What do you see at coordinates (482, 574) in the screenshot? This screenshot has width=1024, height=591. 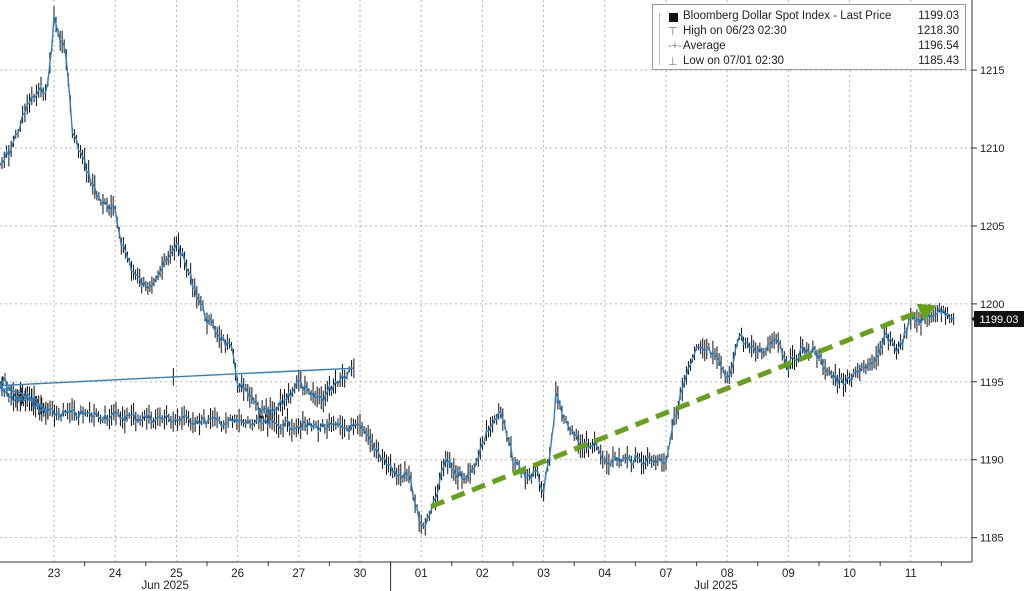 I see `x-tick-label: 02` at bounding box center [482, 574].